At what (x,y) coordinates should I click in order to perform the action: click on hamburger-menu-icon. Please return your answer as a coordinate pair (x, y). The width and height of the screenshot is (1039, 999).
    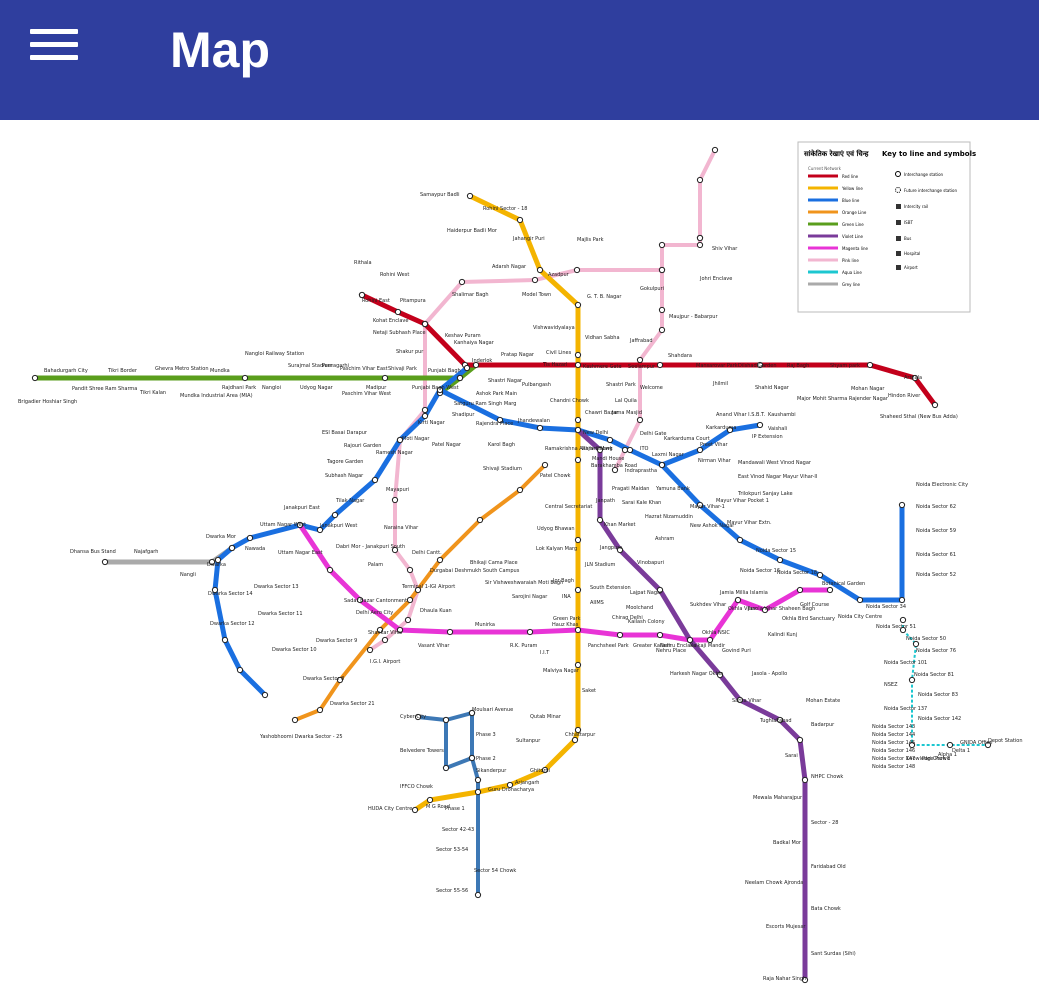
    Looking at the image, I should click on (54, 45).